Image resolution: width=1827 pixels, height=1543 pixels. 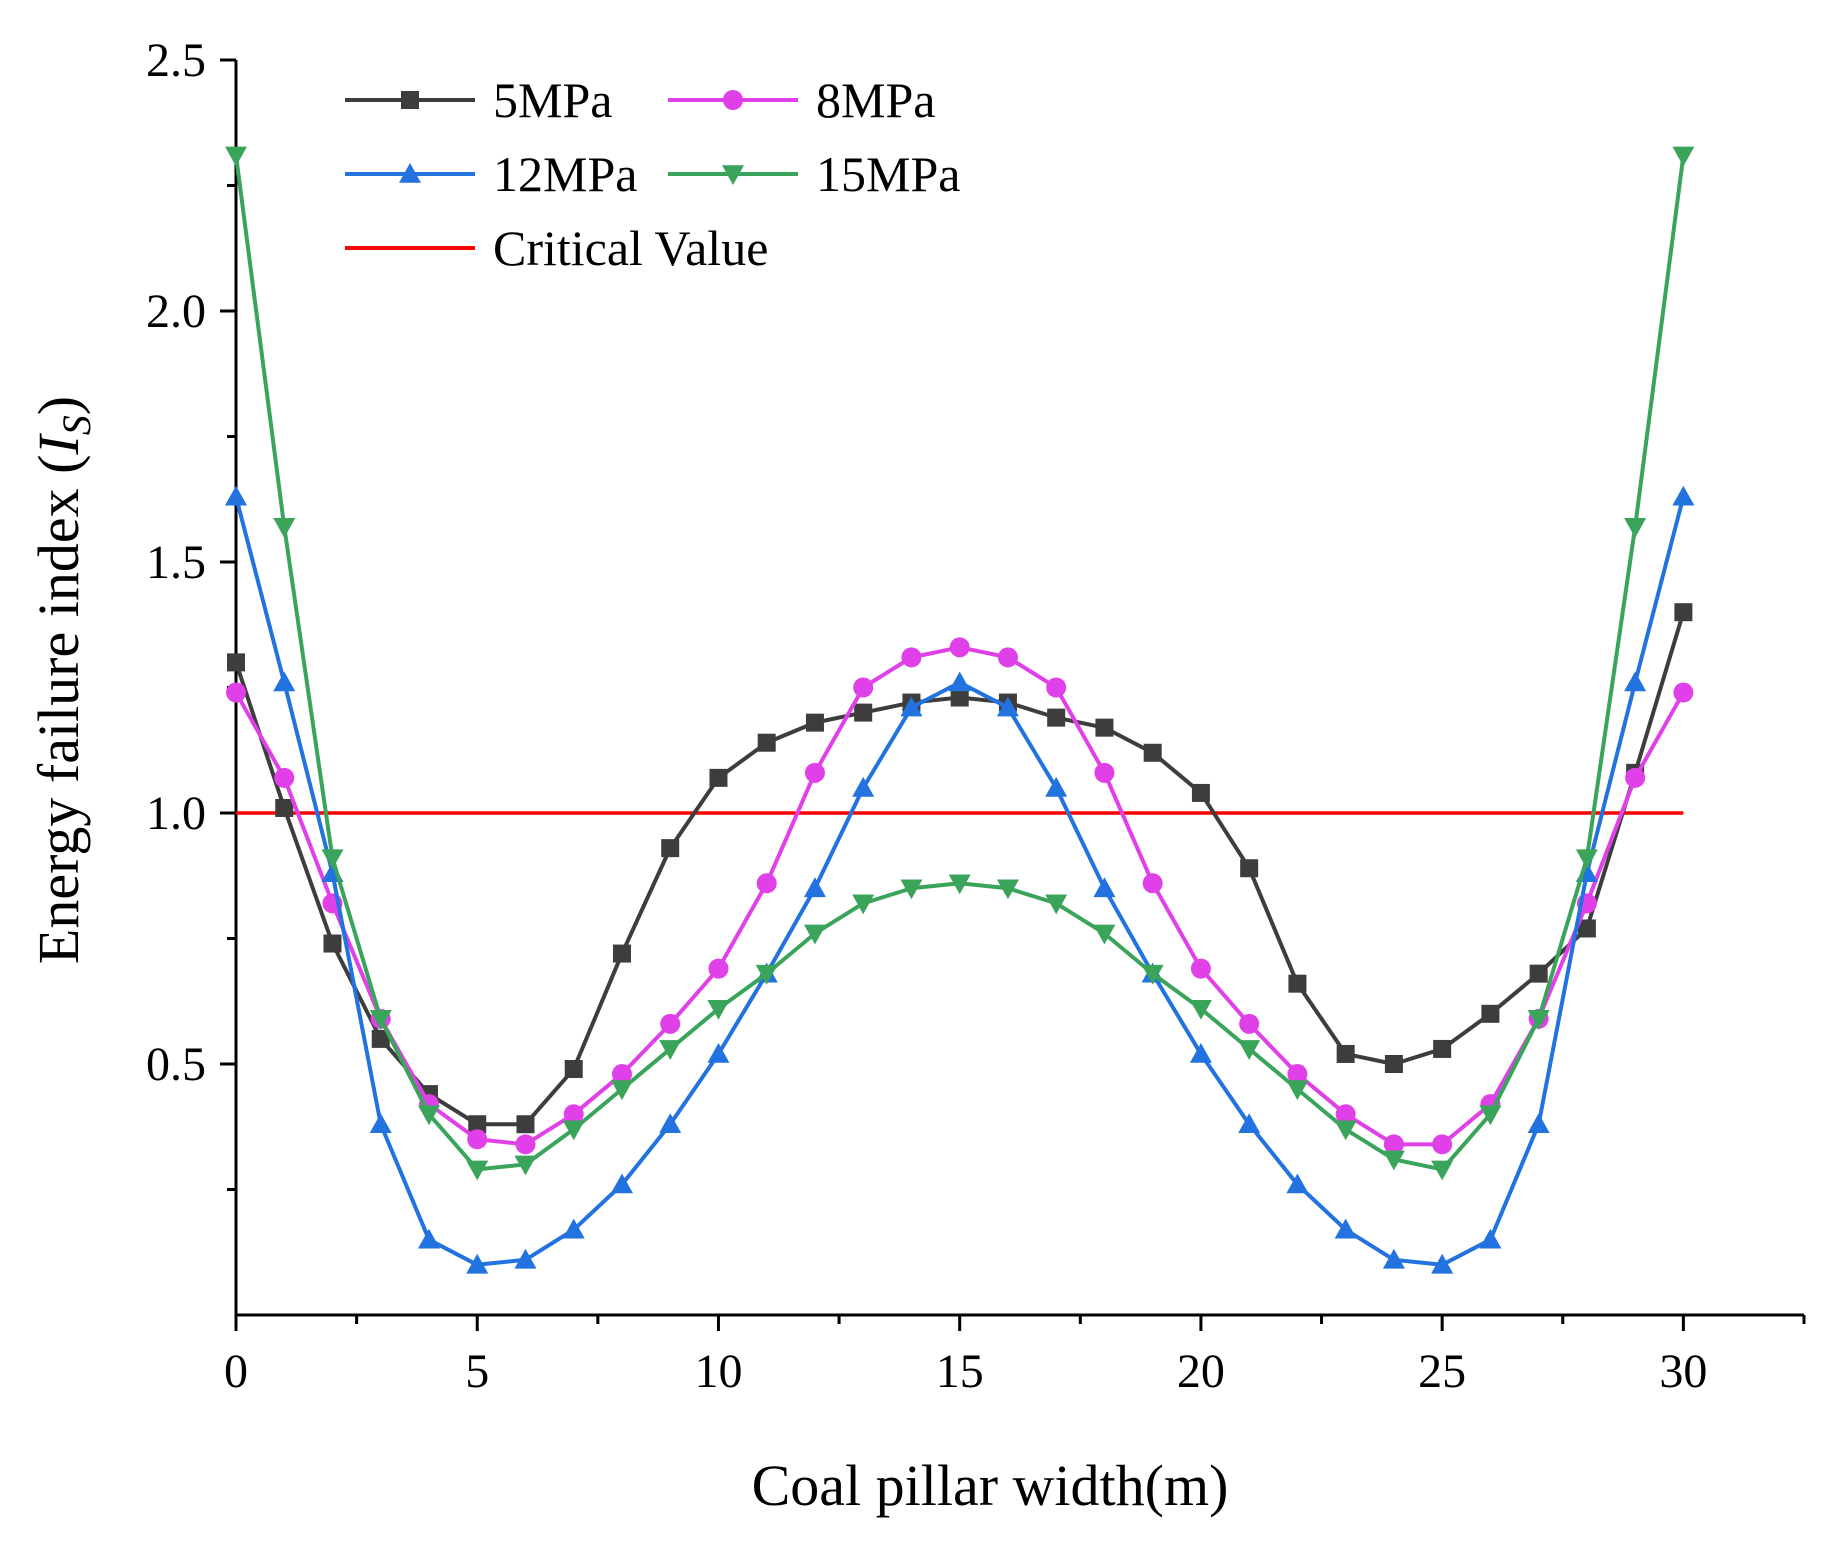 I want to click on legend-item-critical-value: Critical Value, so click(x=556, y=248).